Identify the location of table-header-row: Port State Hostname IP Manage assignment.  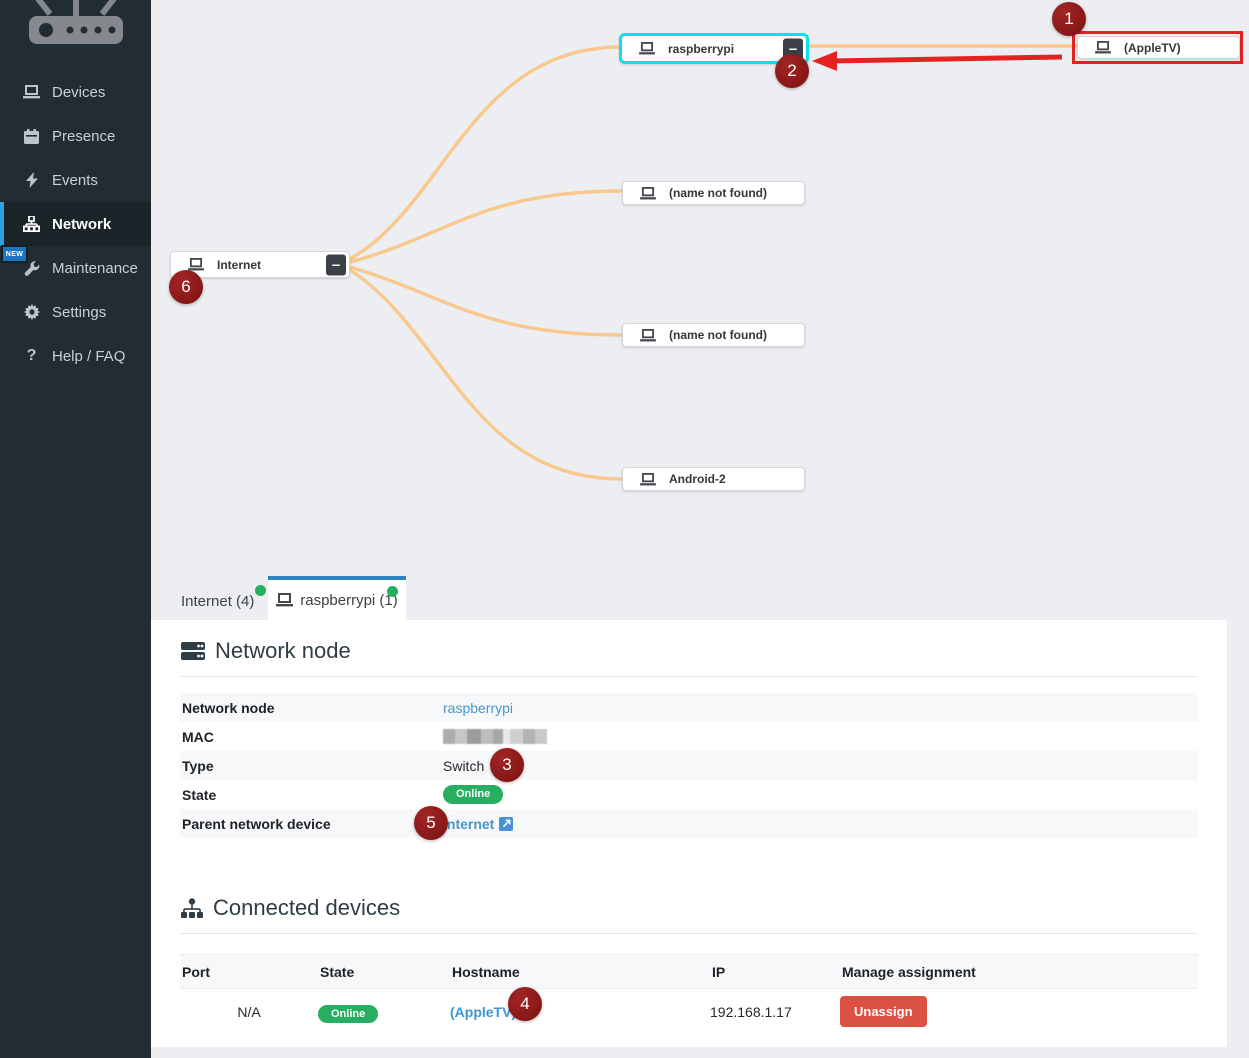
(689, 971).